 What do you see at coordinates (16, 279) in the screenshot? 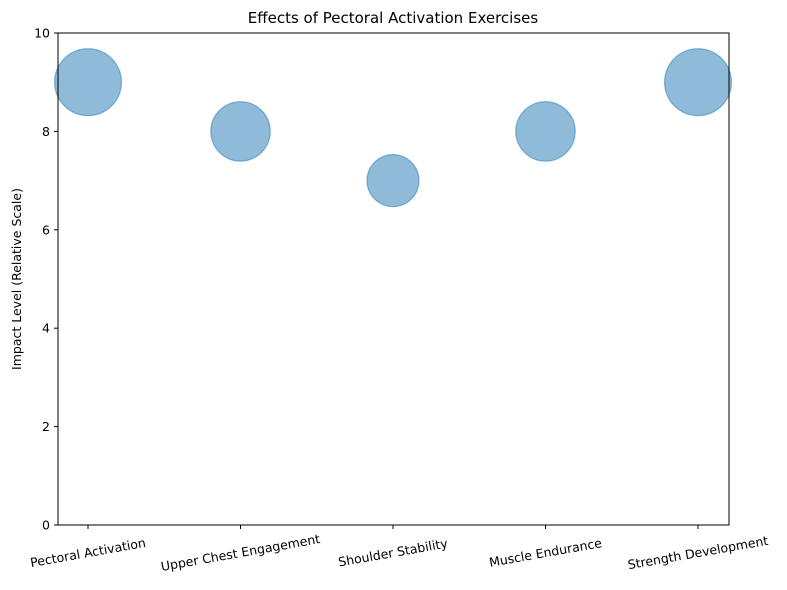
I see `y-axis-label: Impact Level (Relative Scale)` at bounding box center [16, 279].